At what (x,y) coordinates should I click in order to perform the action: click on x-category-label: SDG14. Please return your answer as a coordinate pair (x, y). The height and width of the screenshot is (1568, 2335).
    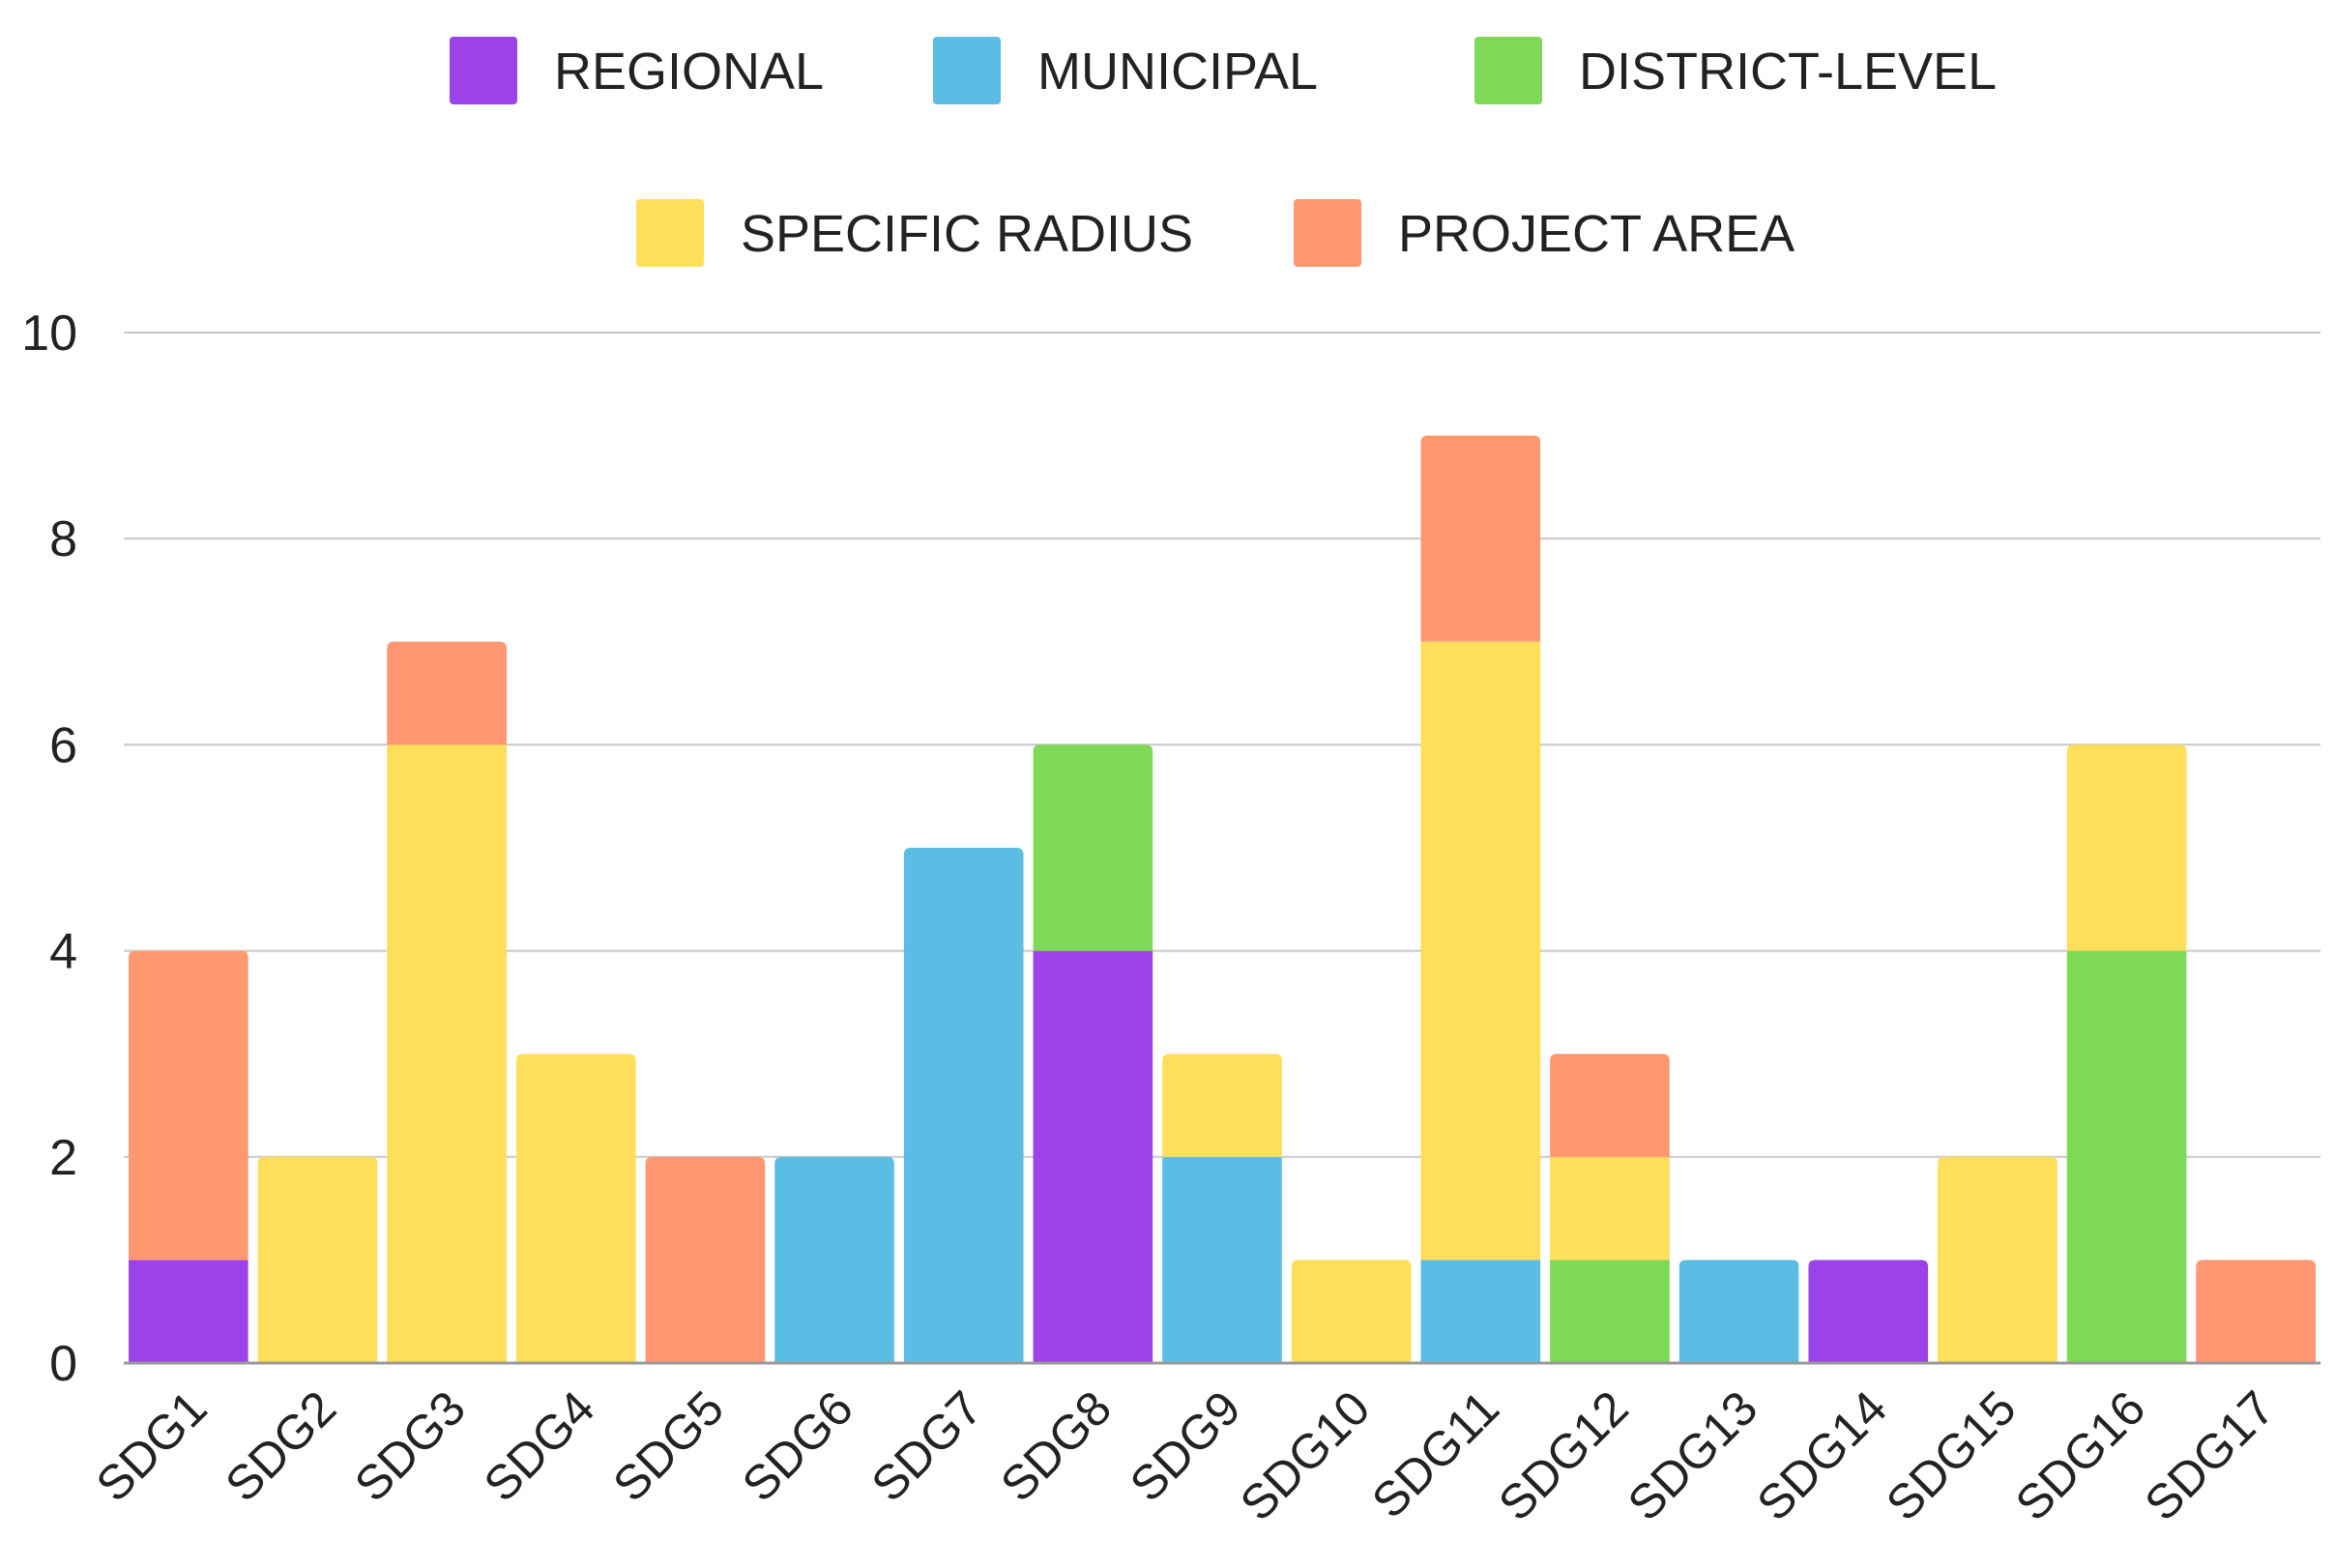
    Looking at the image, I should click on (1821, 1455).